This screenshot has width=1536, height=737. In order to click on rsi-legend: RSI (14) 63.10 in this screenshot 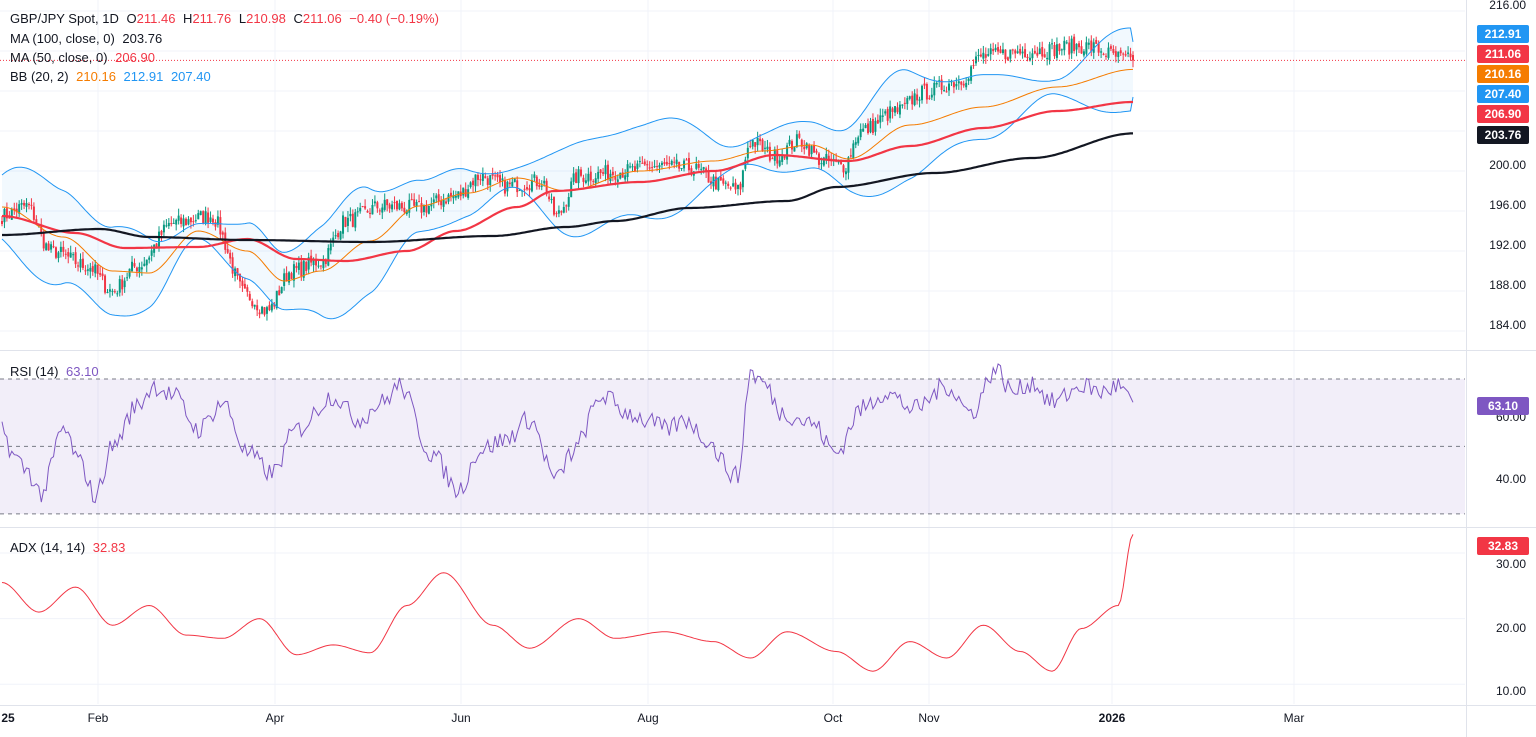, I will do `click(56, 371)`.